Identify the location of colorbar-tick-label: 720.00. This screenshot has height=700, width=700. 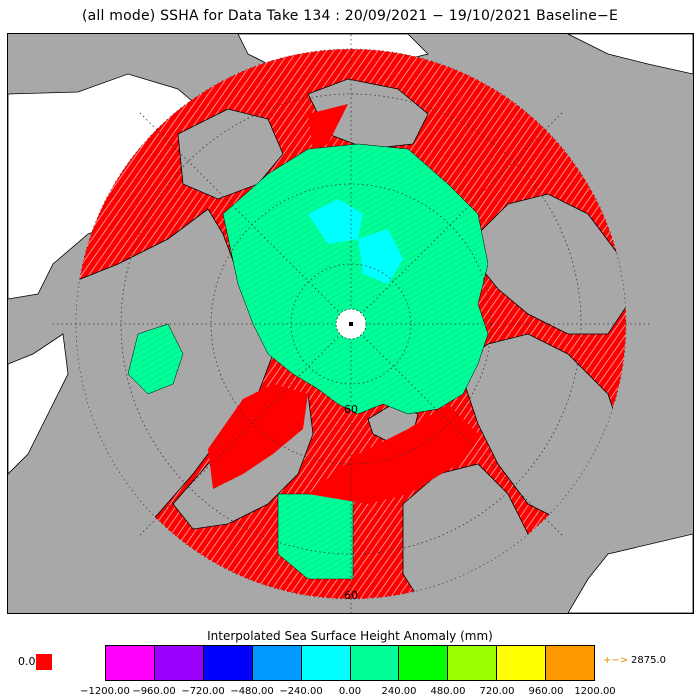
(497, 691).